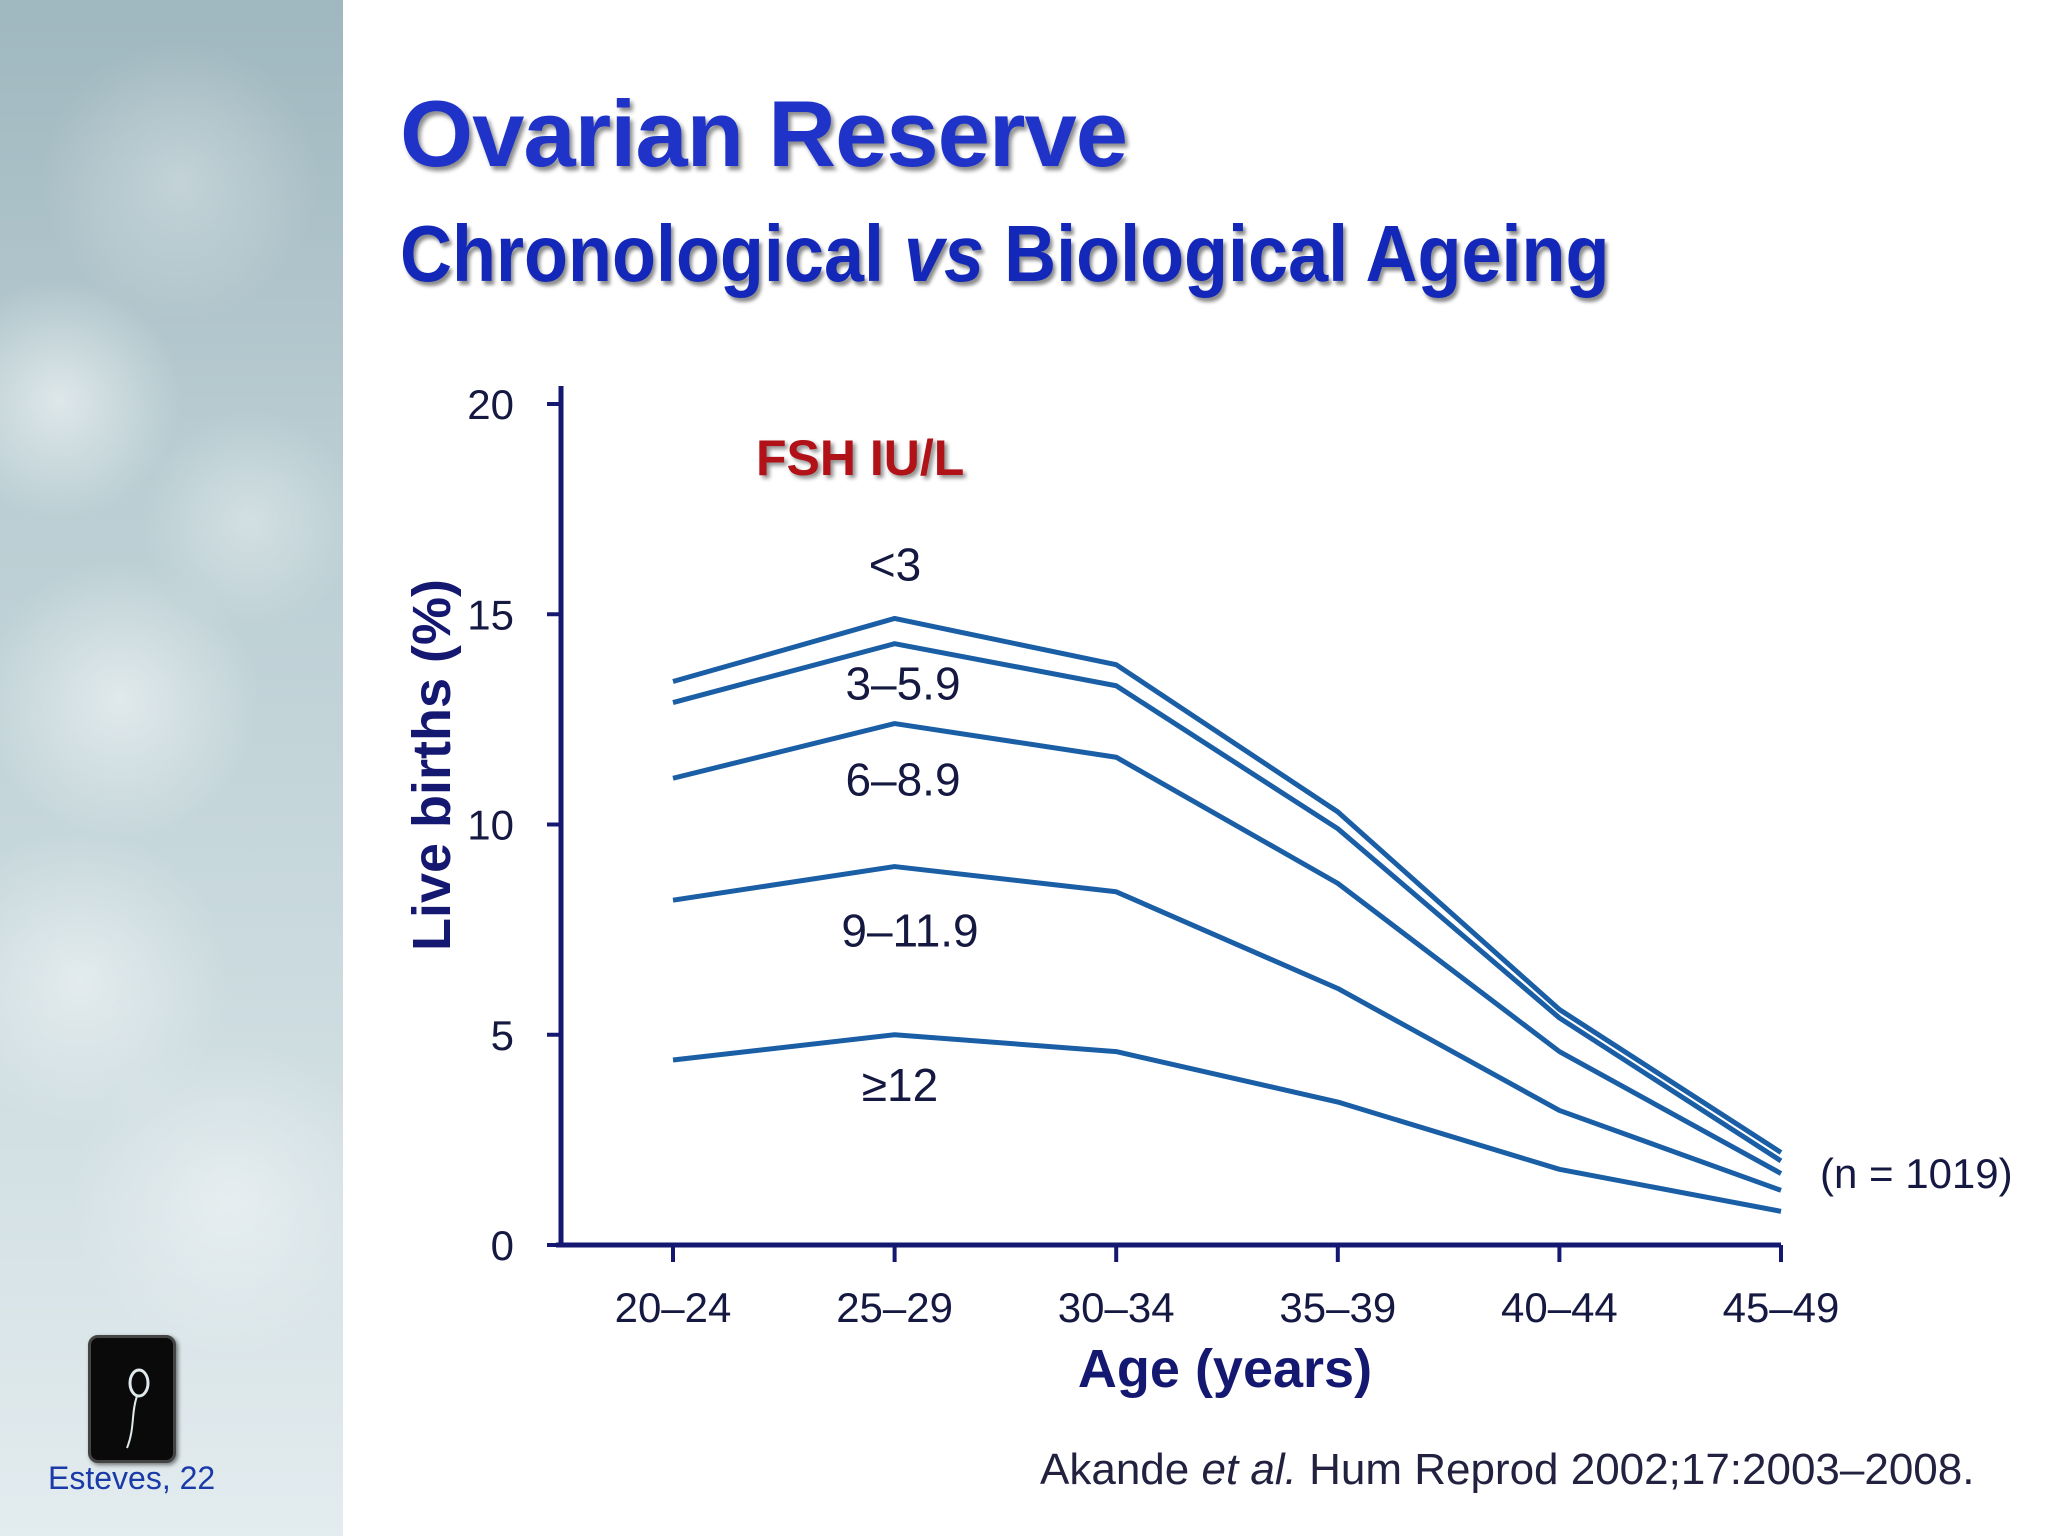 This screenshot has width=2048, height=1536. I want to click on series-label: 6–8.9, so click(902, 780).